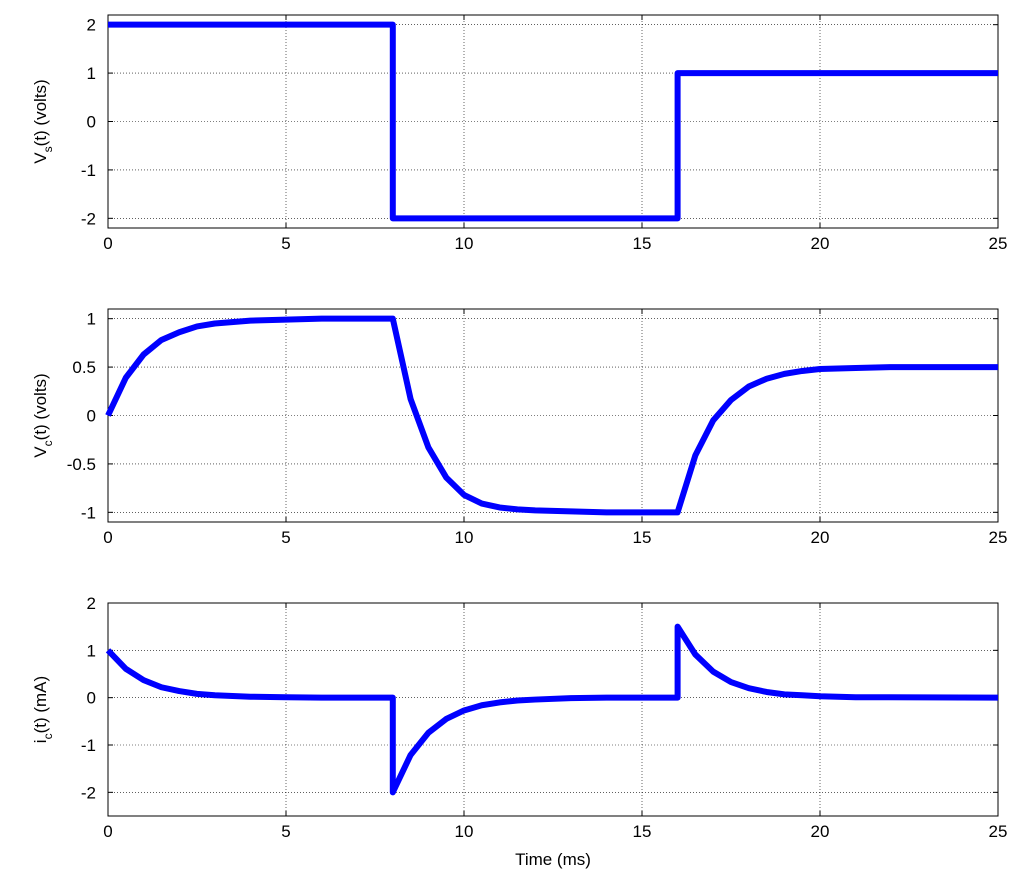 The image size is (1013, 883). What do you see at coordinates (820, 537) in the screenshot?
I see `vc-xtick-label-4: 20` at bounding box center [820, 537].